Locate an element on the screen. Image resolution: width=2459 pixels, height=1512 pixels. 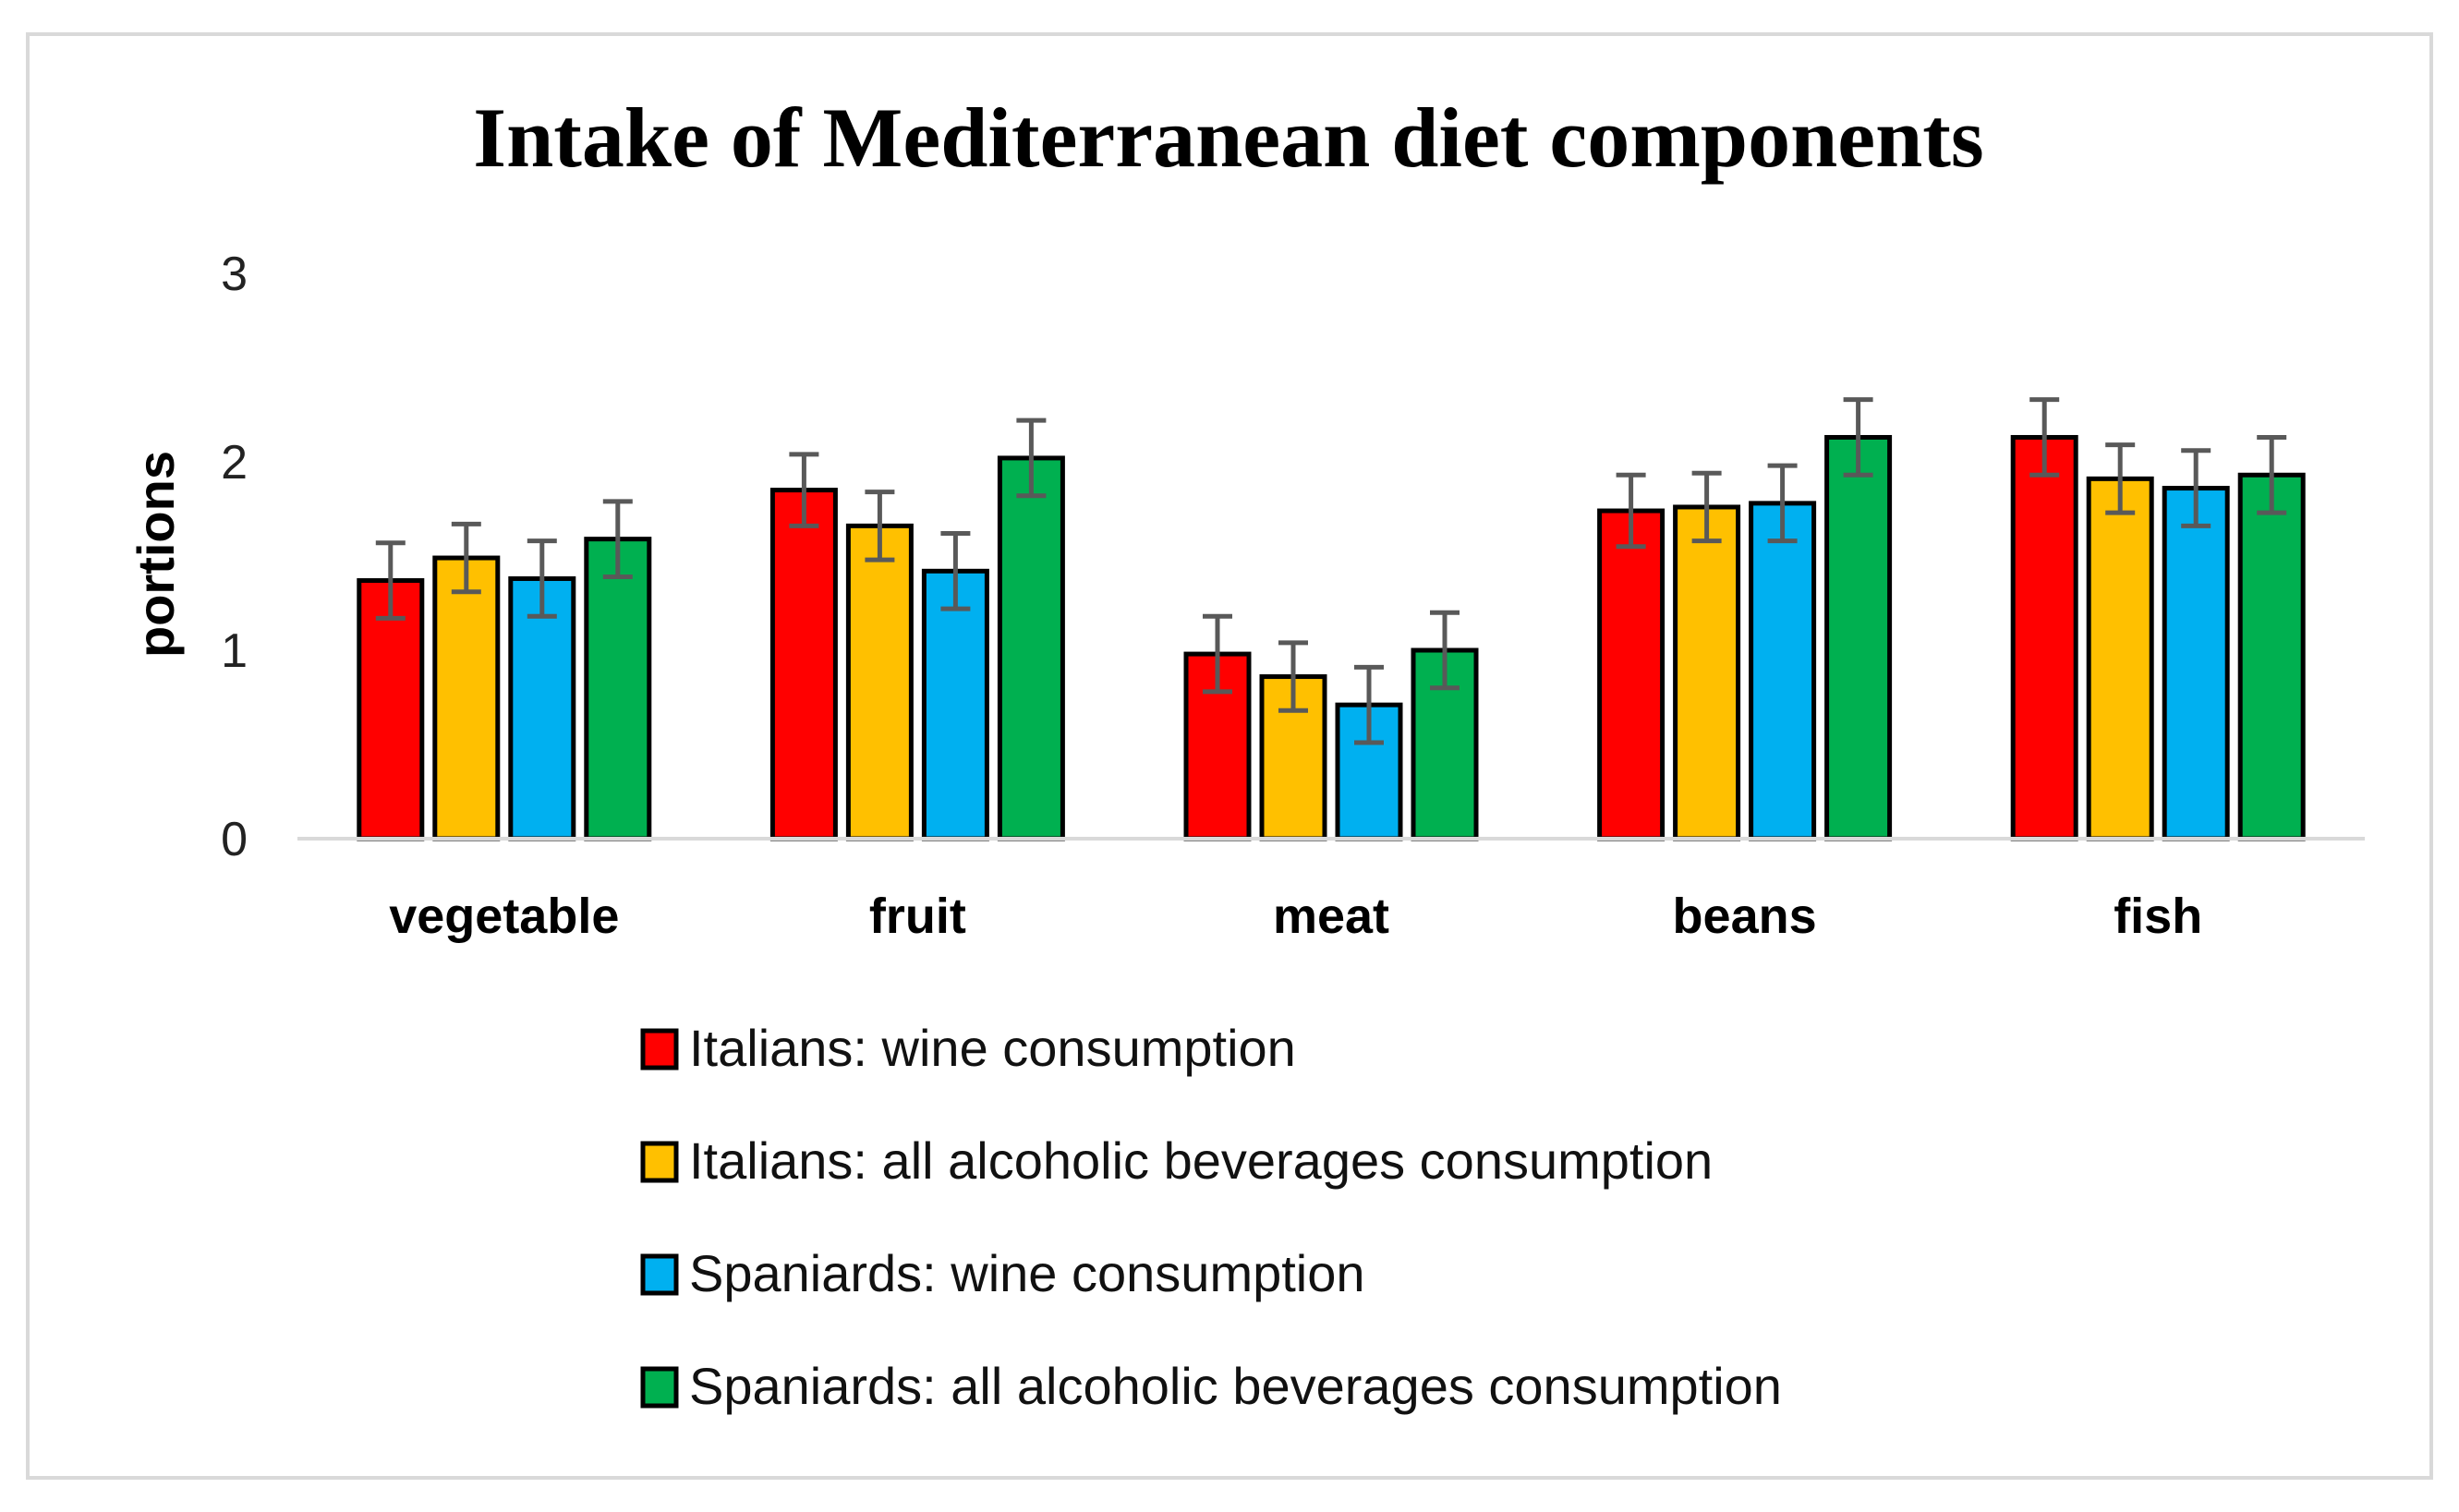
y-tick-label: 3 is located at coordinates (234, 274).